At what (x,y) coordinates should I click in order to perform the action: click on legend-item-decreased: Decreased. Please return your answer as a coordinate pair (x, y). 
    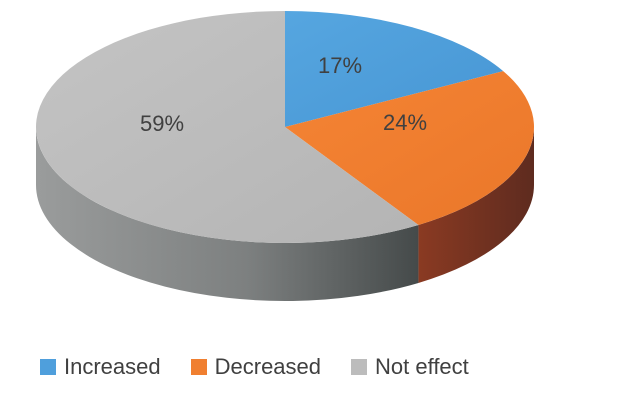
    Looking at the image, I should click on (256, 367).